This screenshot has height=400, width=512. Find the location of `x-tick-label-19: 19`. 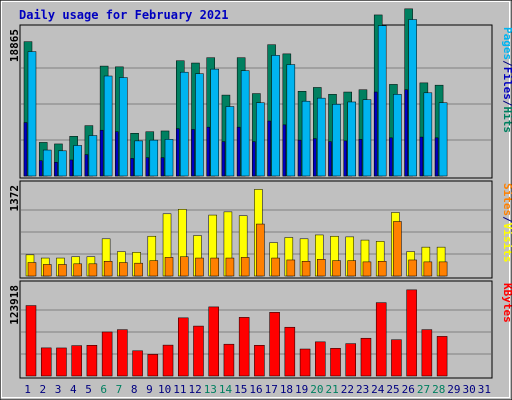

x-tick-label-19: 19 is located at coordinates (301, 389).